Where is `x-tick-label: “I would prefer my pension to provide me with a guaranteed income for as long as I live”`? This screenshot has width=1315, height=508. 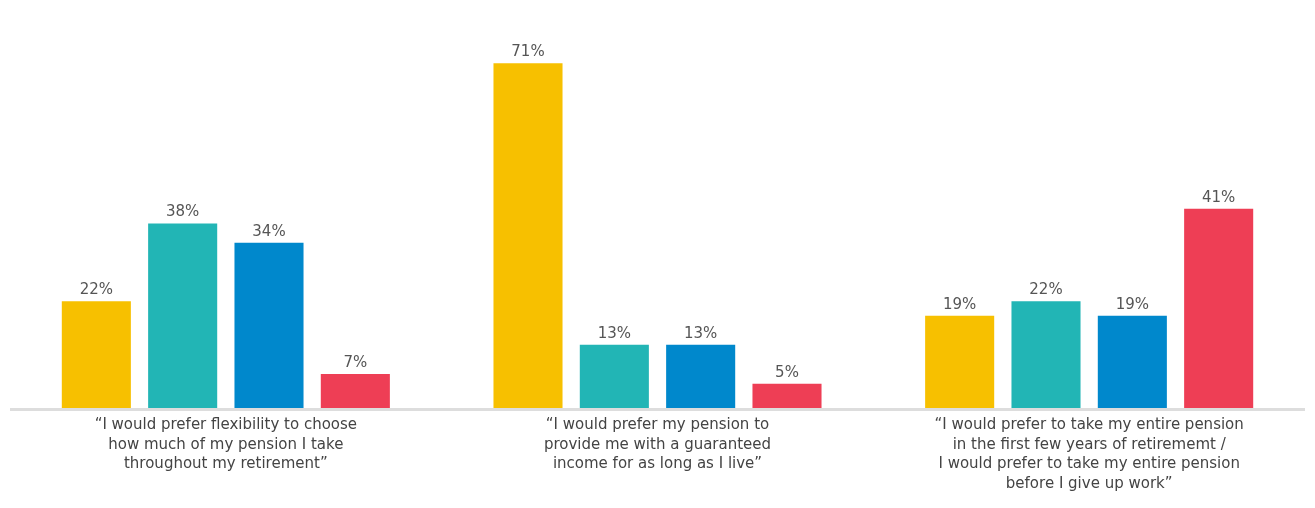 x-tick-label: “I would prefer my pension to provide me with a guaranteed income for as long as I live” is located at coordinates (657, 443).